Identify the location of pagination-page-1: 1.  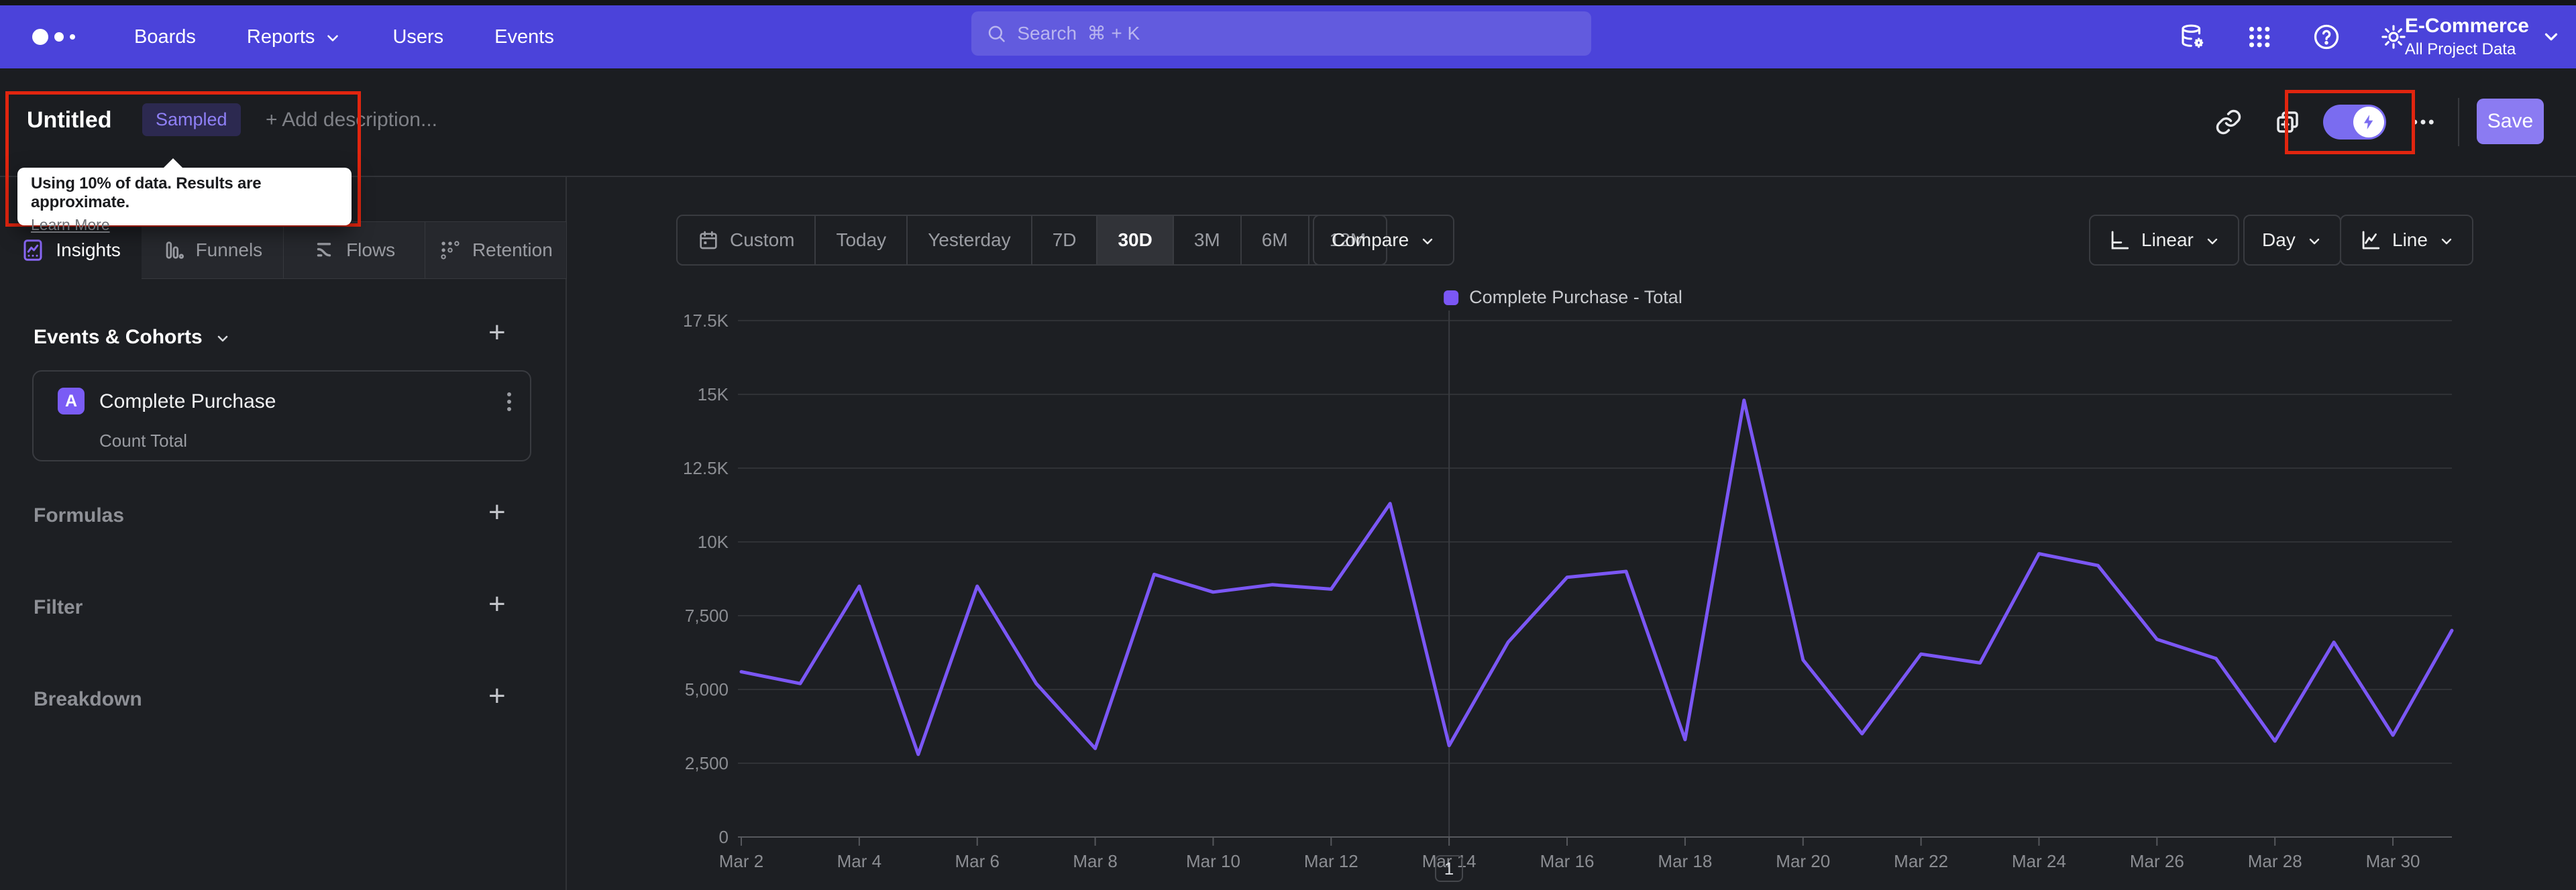
(1449, 868).